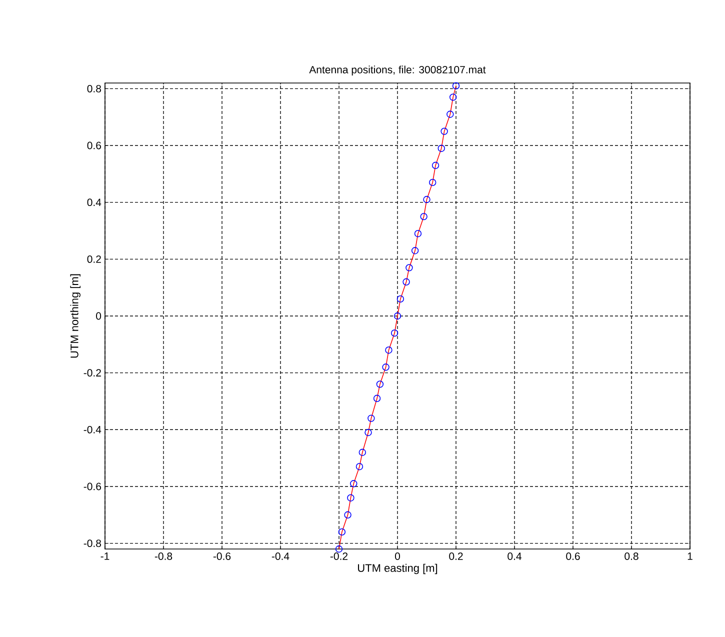 This screenshot has height=637, width=725. I want to click on line-series, so click(397, 317).